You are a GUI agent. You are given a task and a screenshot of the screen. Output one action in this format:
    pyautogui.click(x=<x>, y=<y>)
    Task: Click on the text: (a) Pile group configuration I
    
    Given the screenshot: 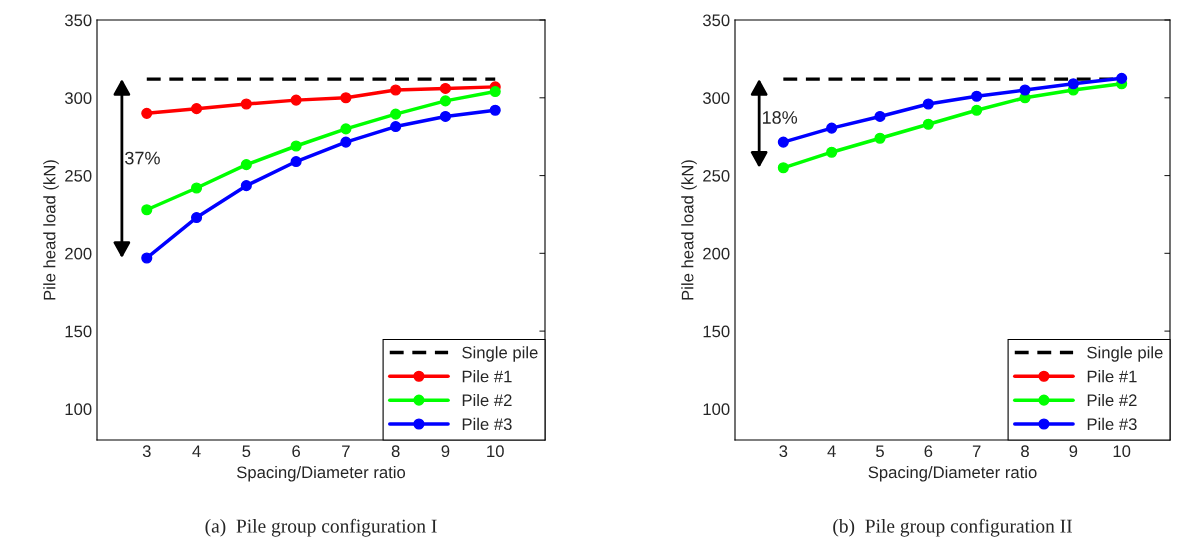 What is the action you would take?
    pyautogui.click(x=321, y=527)
    